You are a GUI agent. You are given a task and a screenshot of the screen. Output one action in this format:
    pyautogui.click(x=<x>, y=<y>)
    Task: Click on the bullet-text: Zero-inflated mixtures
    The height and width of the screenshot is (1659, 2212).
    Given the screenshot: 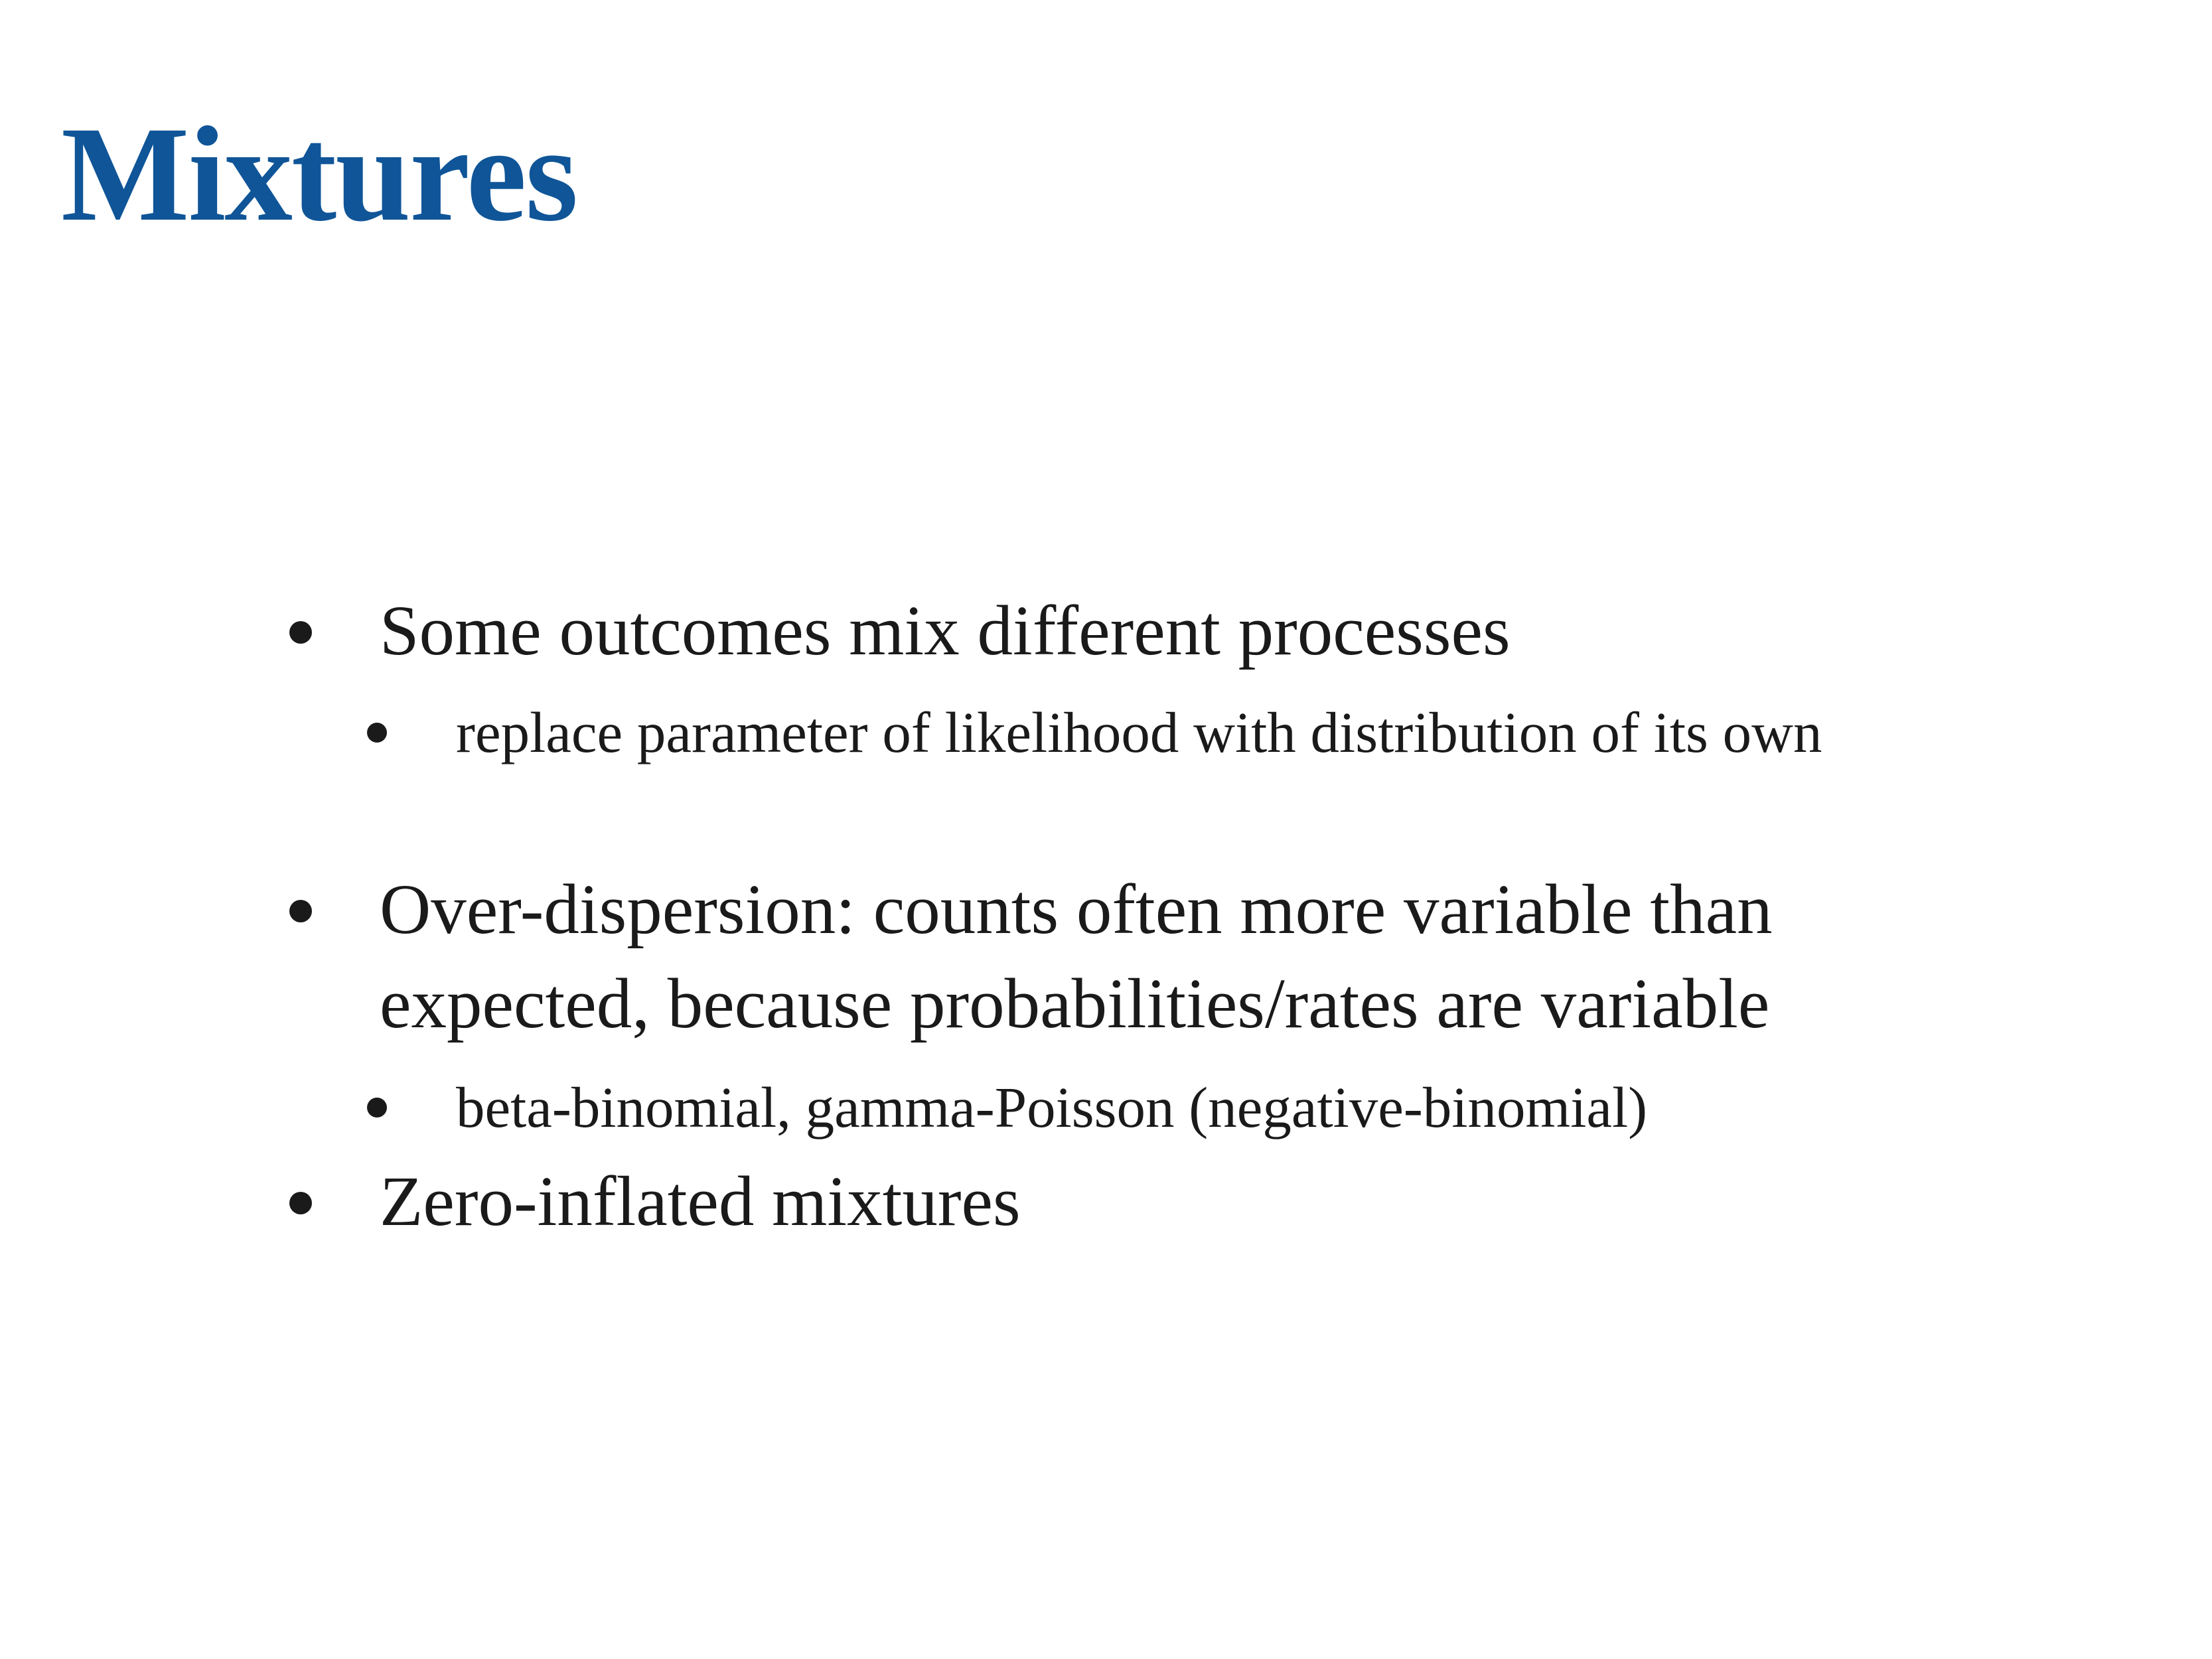 What is the action you would take?
    pyautogui.click(x=700, y=1202)
    